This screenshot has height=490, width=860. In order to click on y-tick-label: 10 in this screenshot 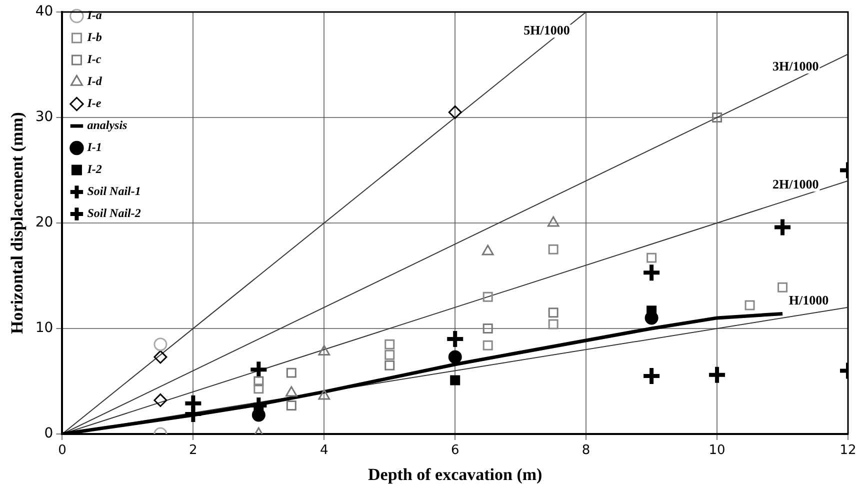, I will do `click(44, 328)`.